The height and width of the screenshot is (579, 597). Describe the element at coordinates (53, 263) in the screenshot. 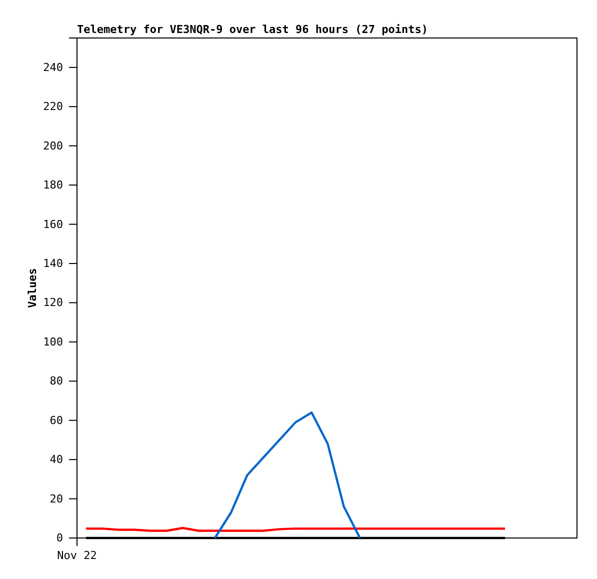

I see `y-tick-label: 140` at that location.